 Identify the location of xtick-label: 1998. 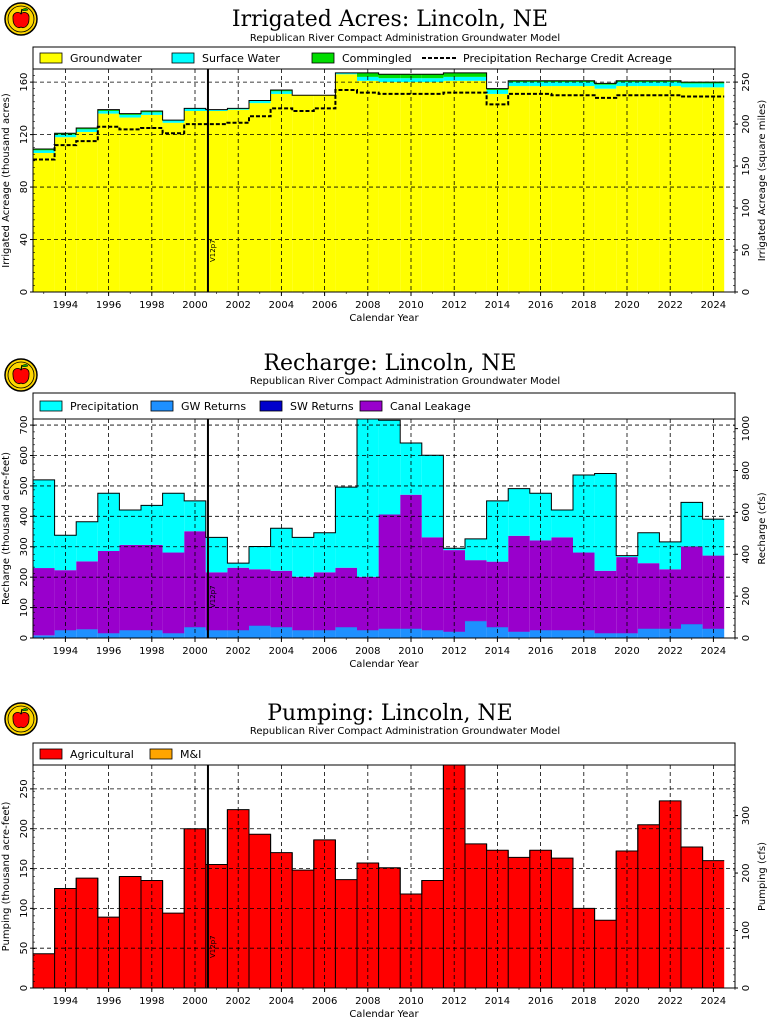
(151, 1001).